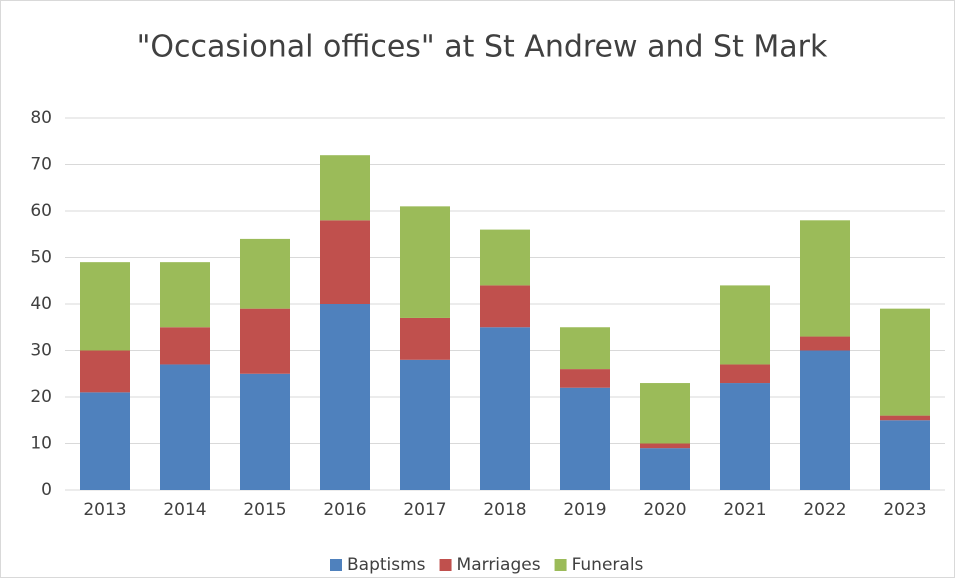 Image resolution: width=955 pixels, height=578 pixels. Describe the element at coordinates (41, 304) in the screenshot. I see `y-tick-label: 40` at that location.